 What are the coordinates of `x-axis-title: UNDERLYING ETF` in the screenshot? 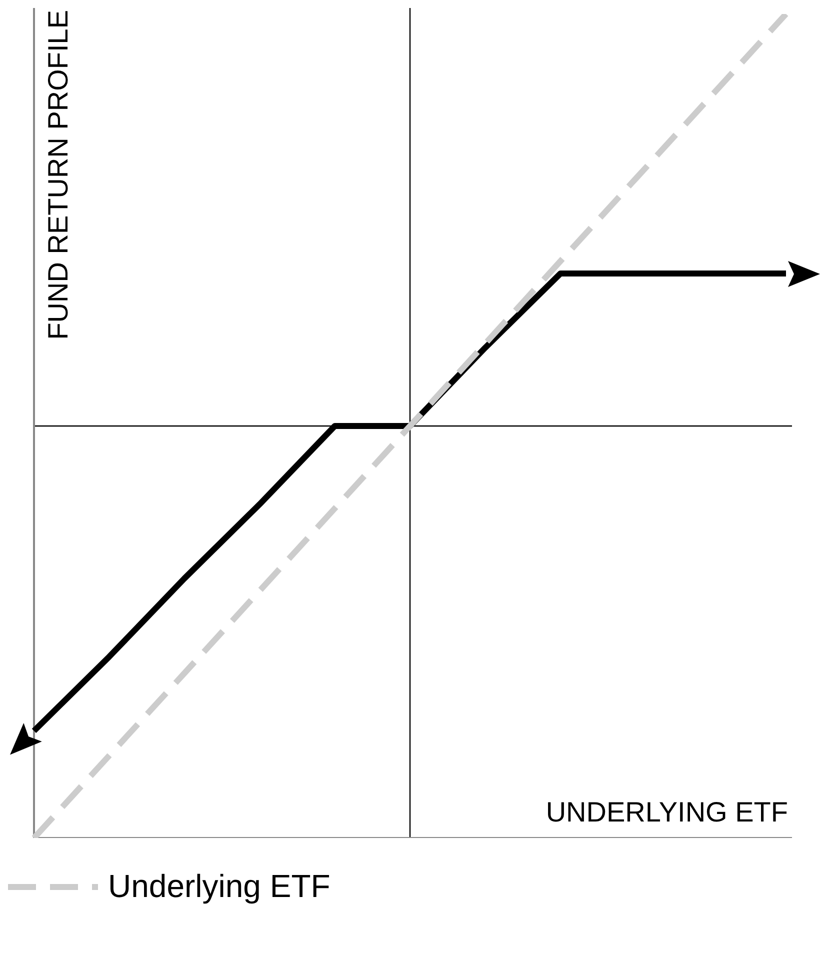 It's located at (667, 812).